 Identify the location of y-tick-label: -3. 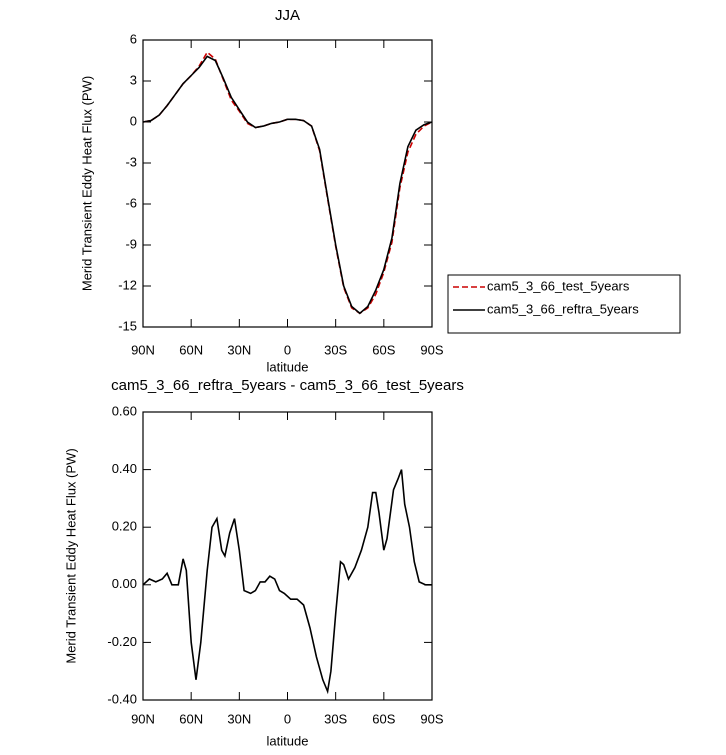
(131, 161).